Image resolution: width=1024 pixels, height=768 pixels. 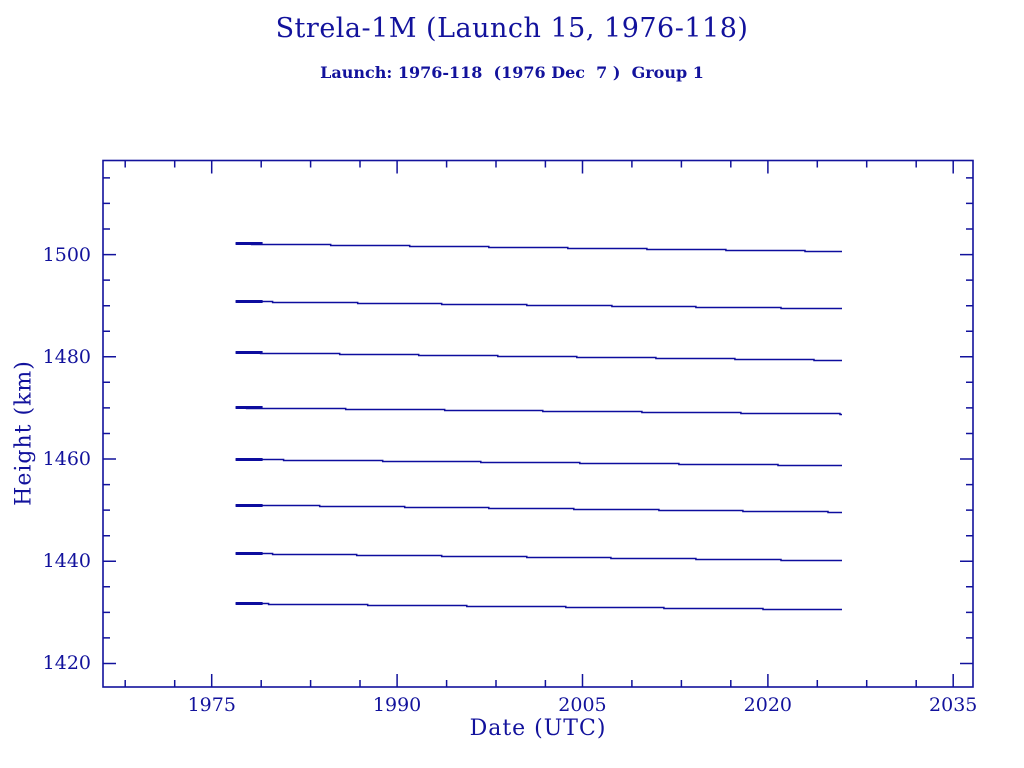 I want to click on chart-subtitle: Launch: 1976-118 (1976 Dec 7 ) Group 1, so click(x=512, y=72).